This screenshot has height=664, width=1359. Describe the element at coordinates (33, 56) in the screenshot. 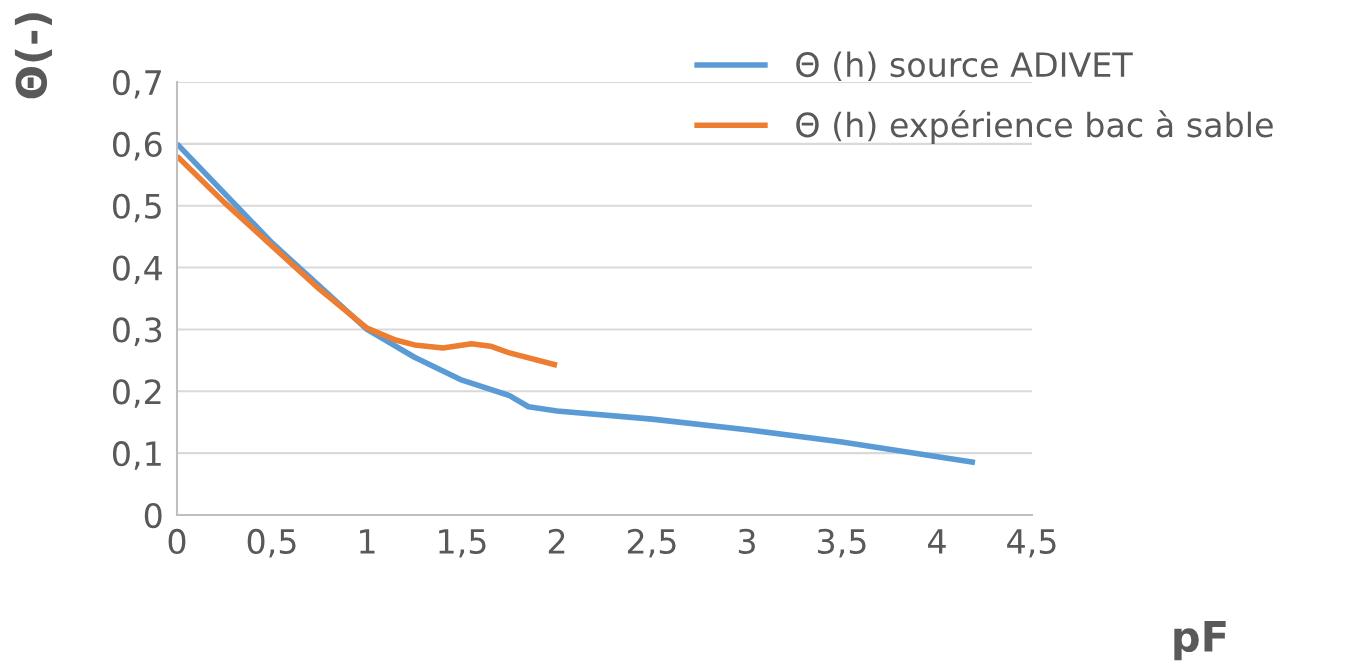

I see `y-axis-title: Θ(-)` at that location.